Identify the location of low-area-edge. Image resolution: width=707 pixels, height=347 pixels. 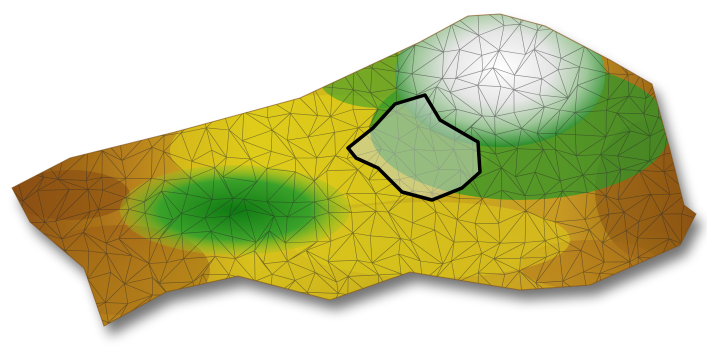
(71, 195).